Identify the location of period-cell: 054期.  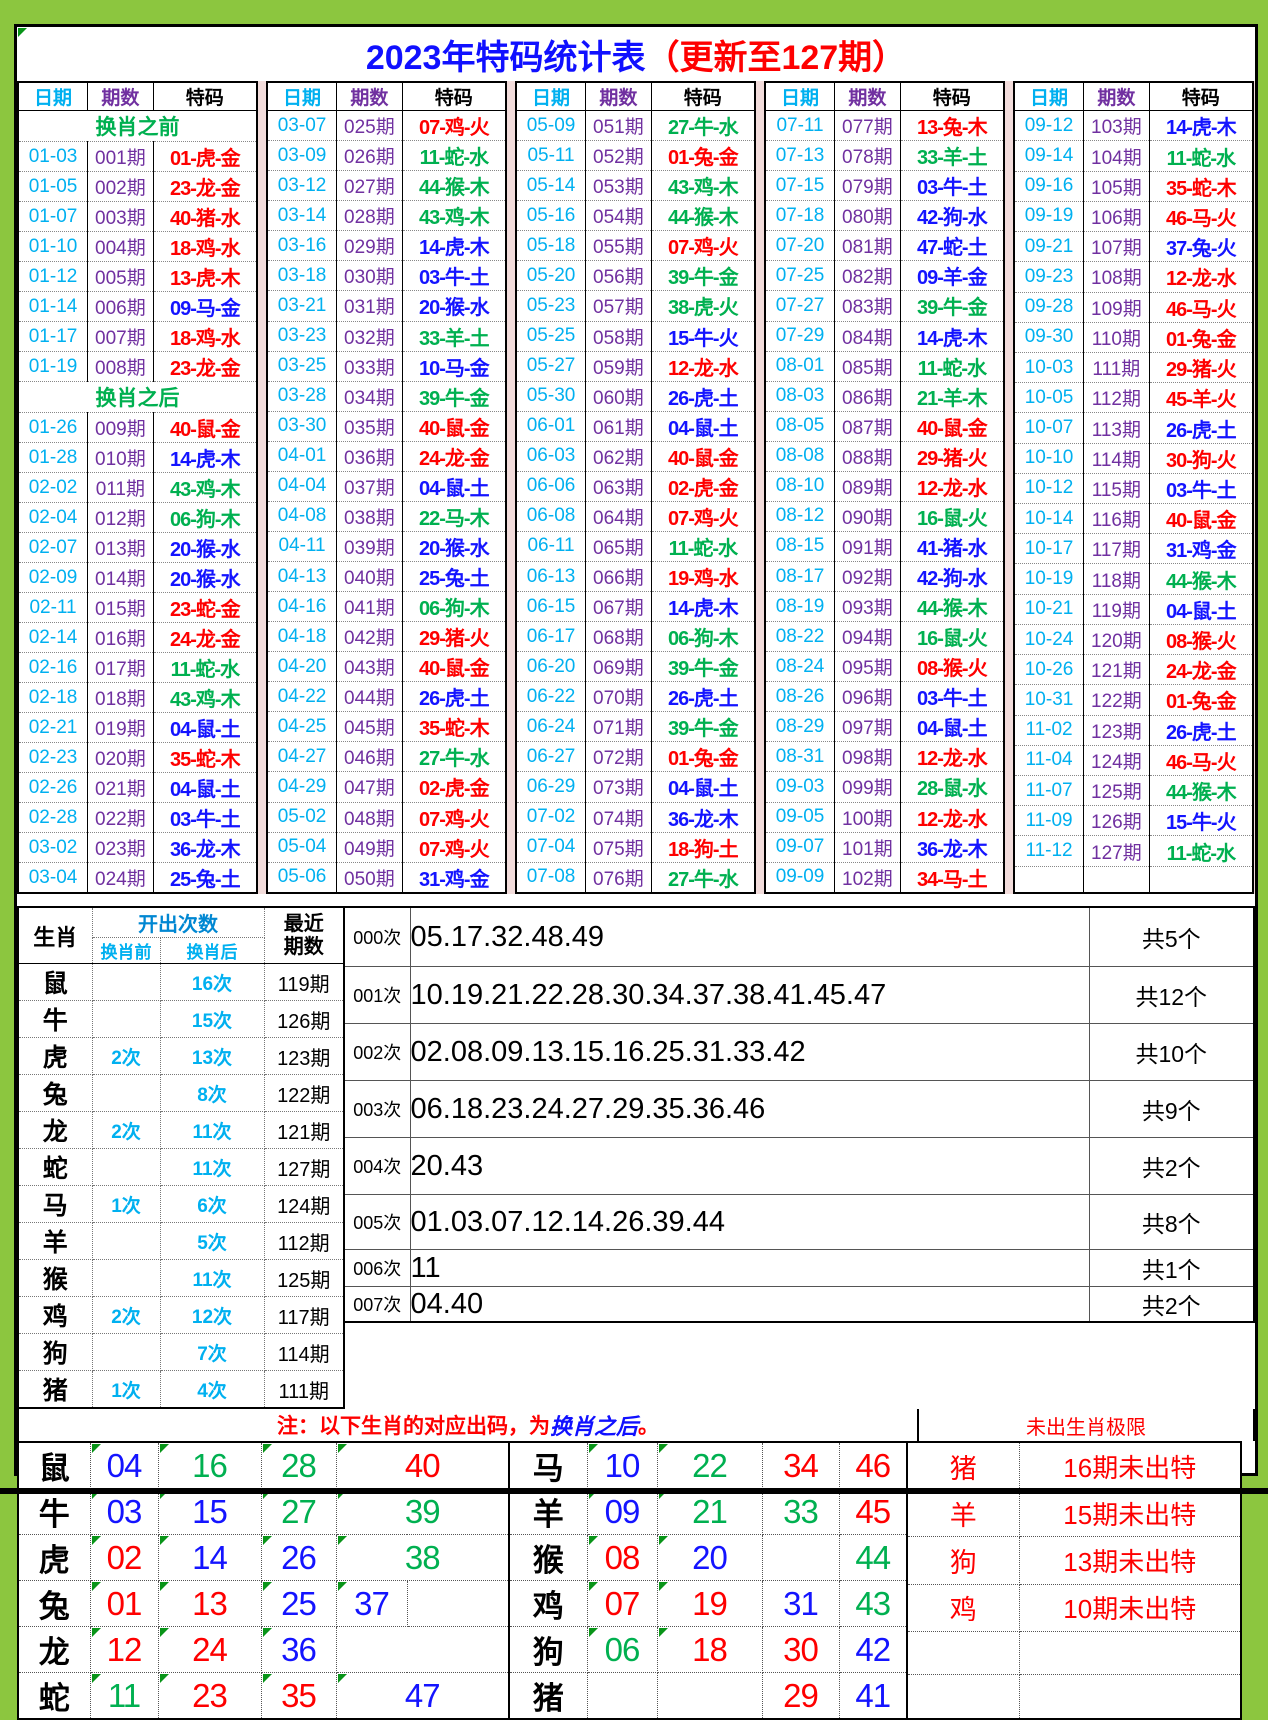
(618, 215).